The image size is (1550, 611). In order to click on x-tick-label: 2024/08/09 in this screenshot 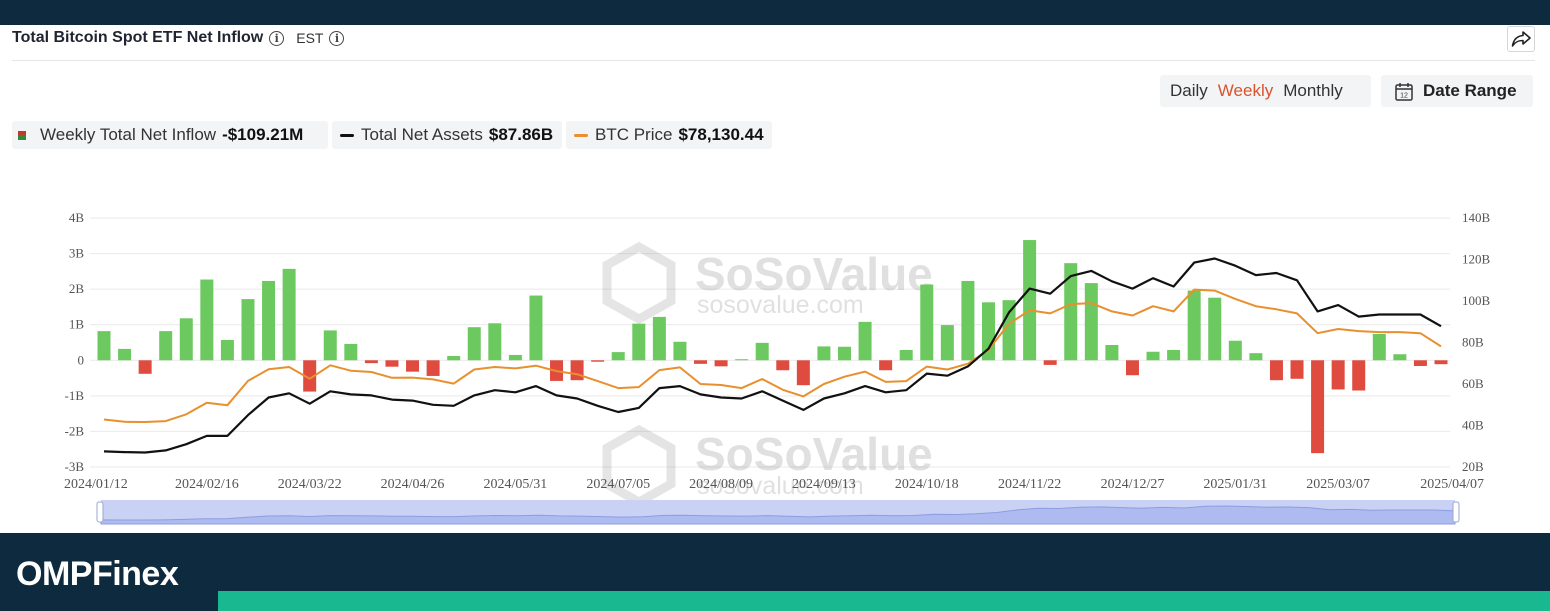, I will do `click(721, 484)`.